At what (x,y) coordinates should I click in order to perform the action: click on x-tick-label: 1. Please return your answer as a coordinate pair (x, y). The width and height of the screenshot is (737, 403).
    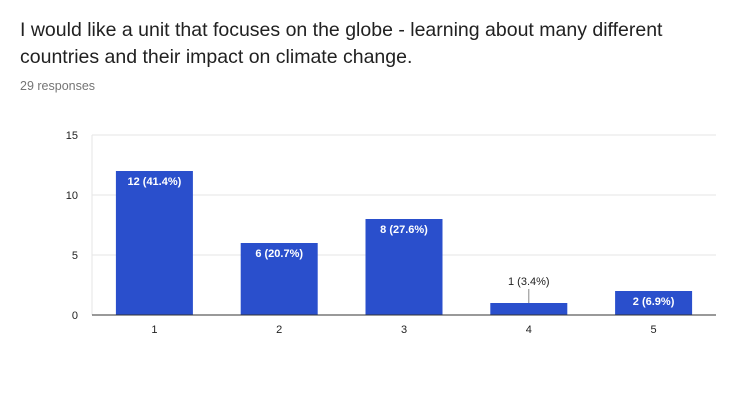
    Looking at the image, I should click on (154, 330).